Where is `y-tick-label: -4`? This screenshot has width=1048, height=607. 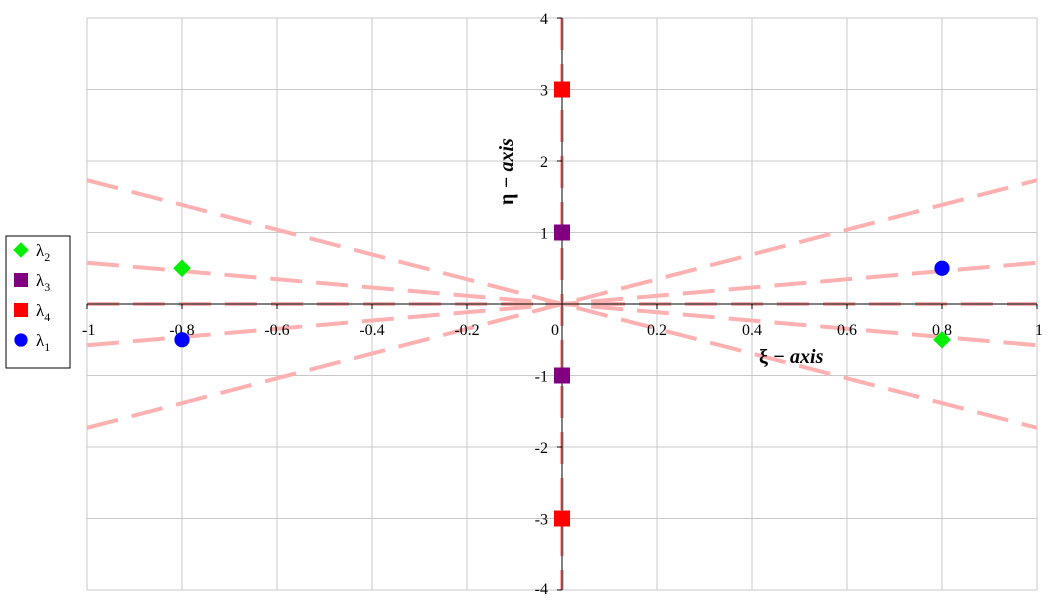 y-tick-label: -4 is located at coordinates (541, 589).